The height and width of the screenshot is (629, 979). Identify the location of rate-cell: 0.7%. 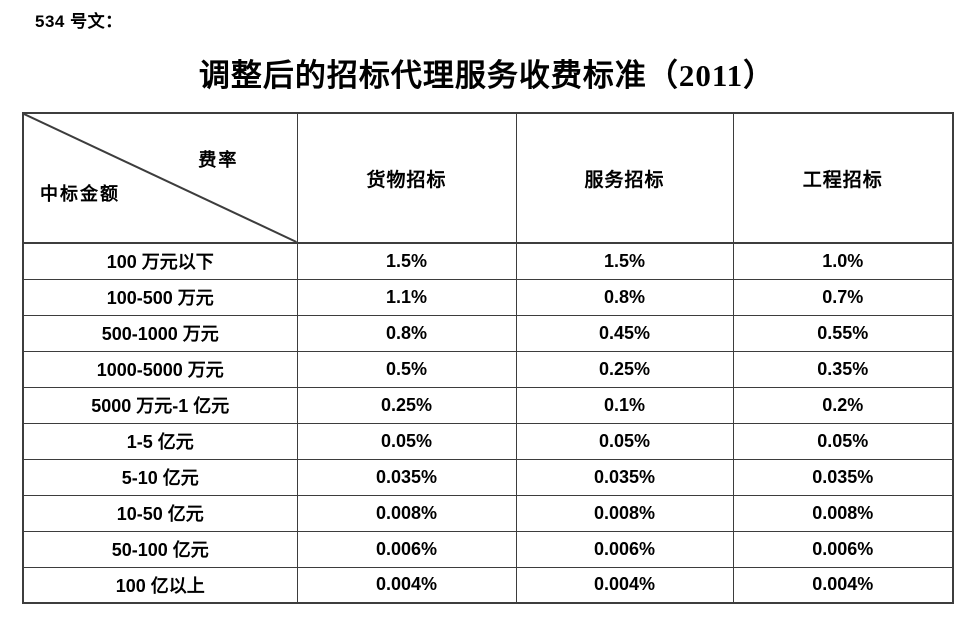
(843, 297).